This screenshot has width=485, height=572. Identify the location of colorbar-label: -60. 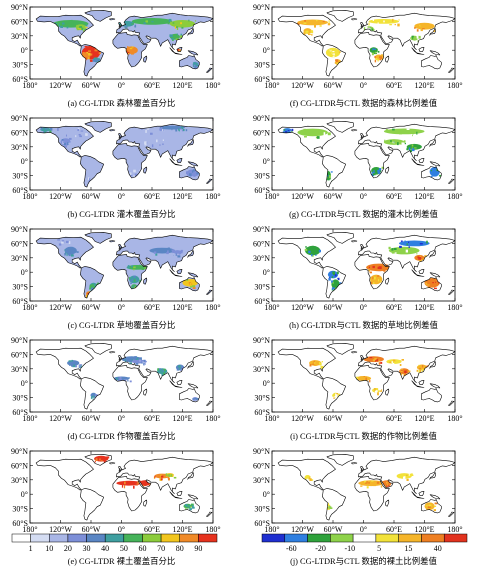
(291, 548).